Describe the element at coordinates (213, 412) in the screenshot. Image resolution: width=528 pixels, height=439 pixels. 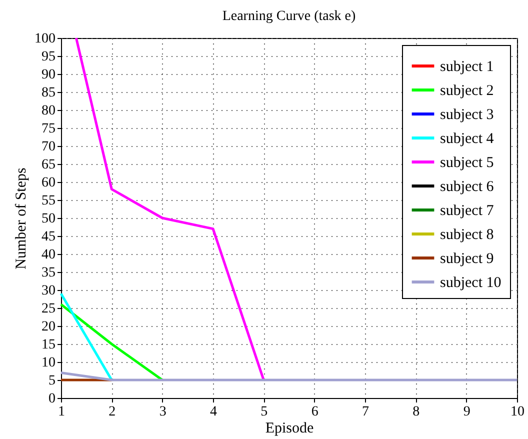
I see `x-tick-label: 4` at that location.